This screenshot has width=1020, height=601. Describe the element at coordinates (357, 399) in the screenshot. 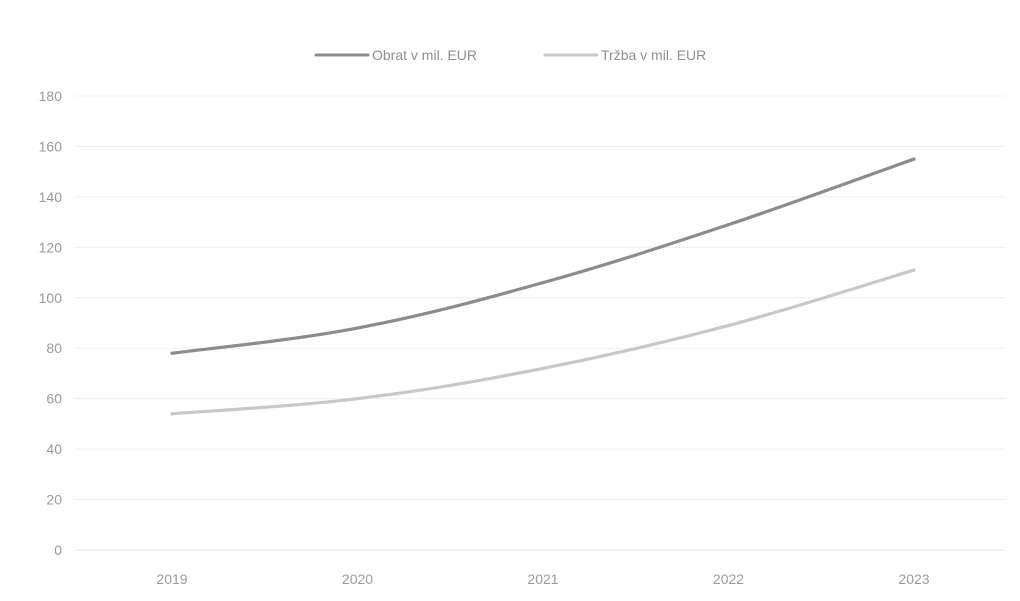

I see `data-point-1-2020` at that location.